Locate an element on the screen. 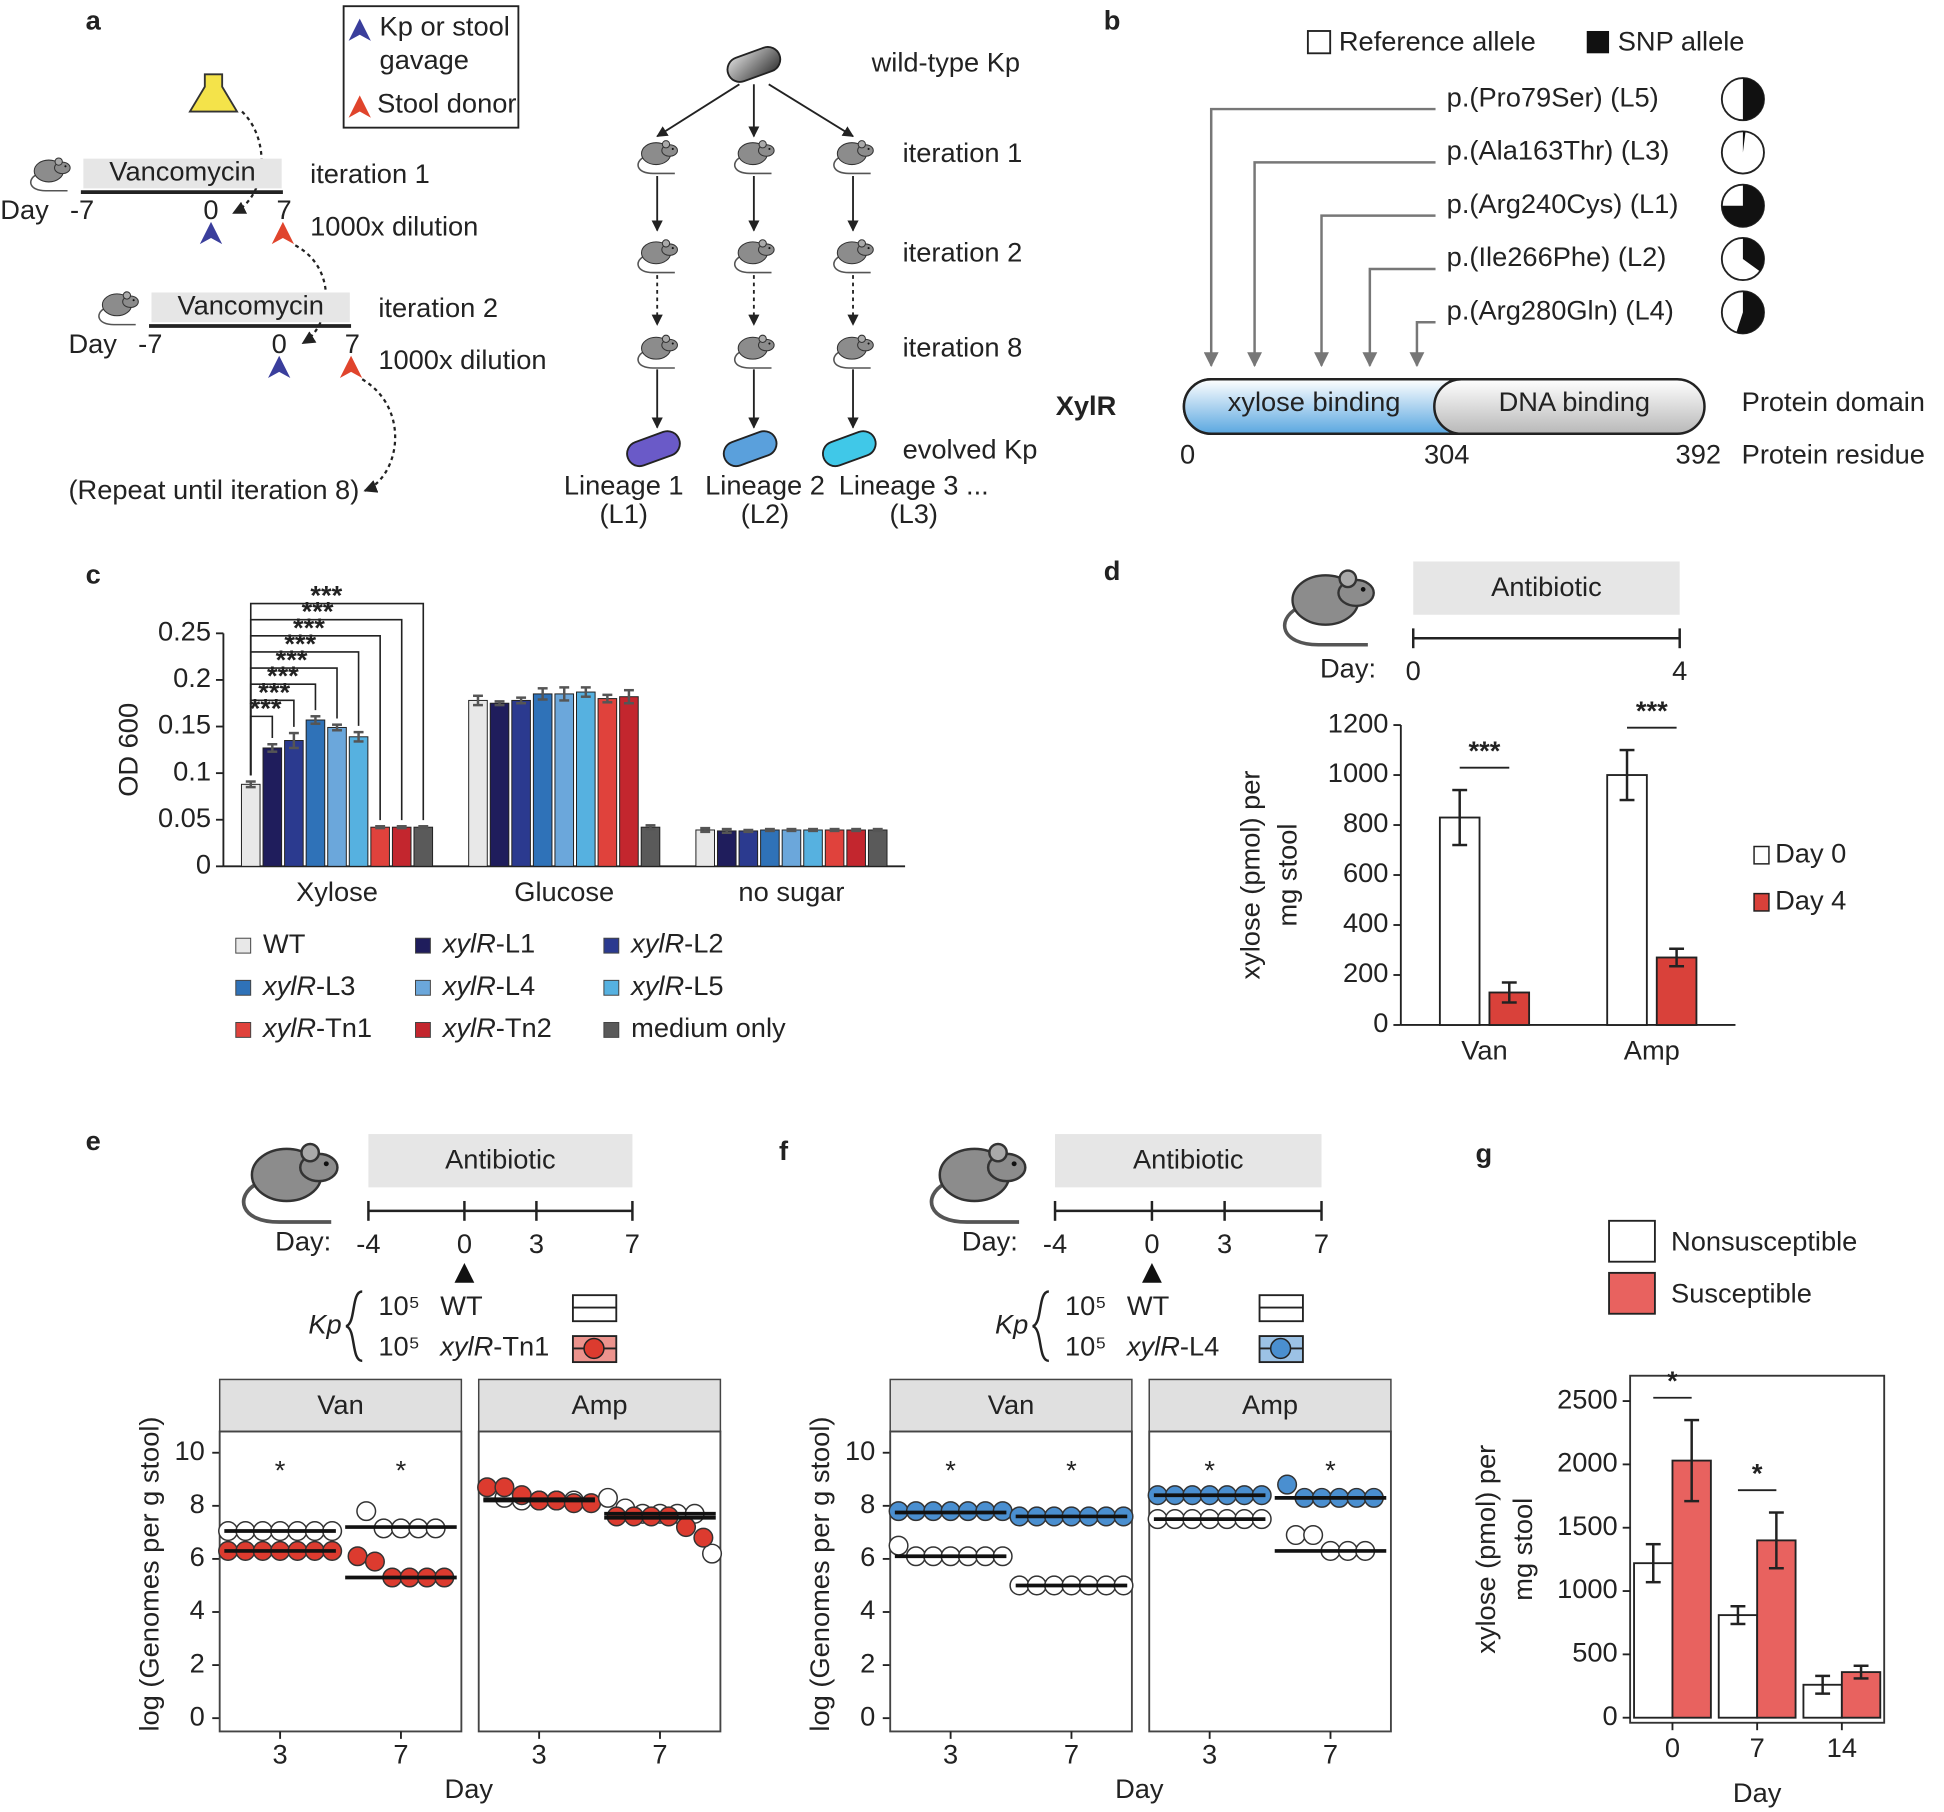  label: (L2) is located at coordinates (765, 513).